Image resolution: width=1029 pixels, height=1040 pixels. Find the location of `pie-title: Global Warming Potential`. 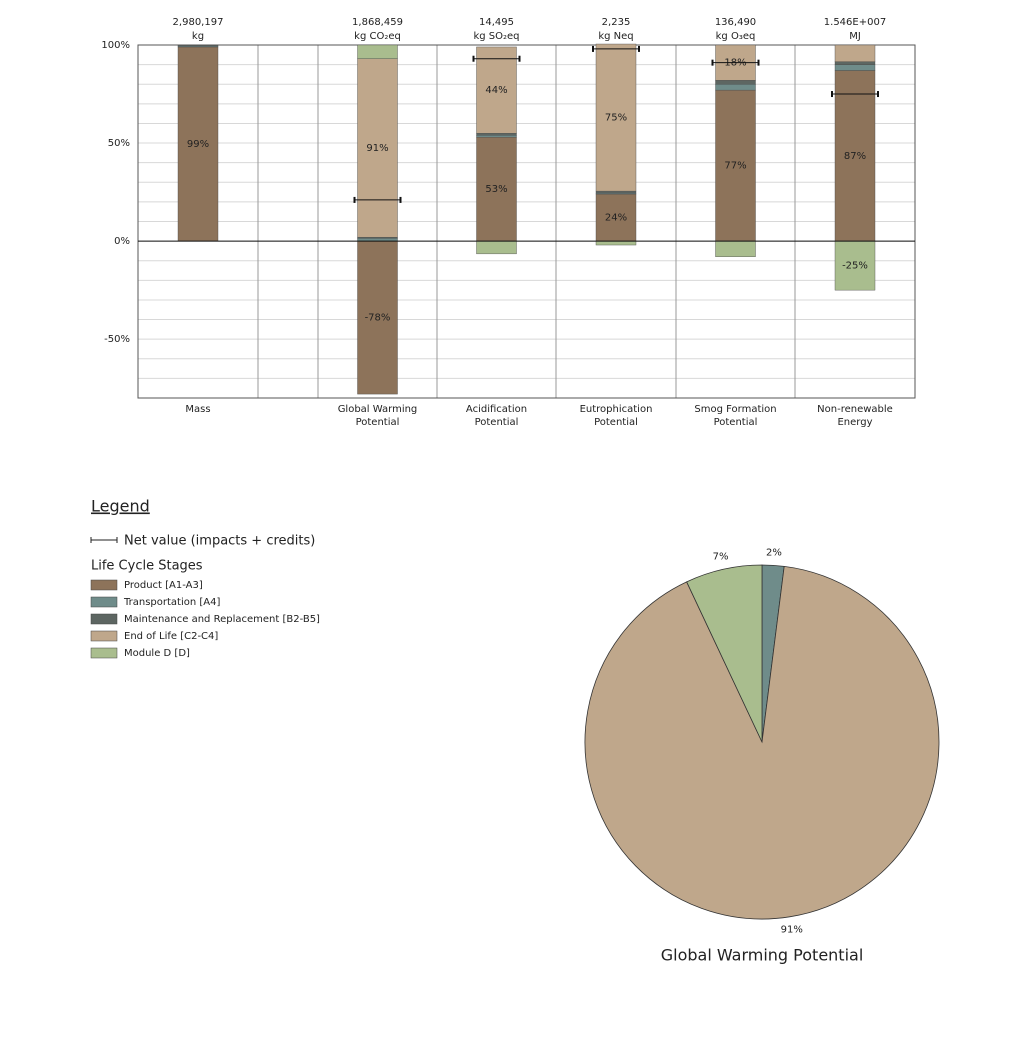

pie-title: Global Warming Potential is located at coordinates (762, 955).